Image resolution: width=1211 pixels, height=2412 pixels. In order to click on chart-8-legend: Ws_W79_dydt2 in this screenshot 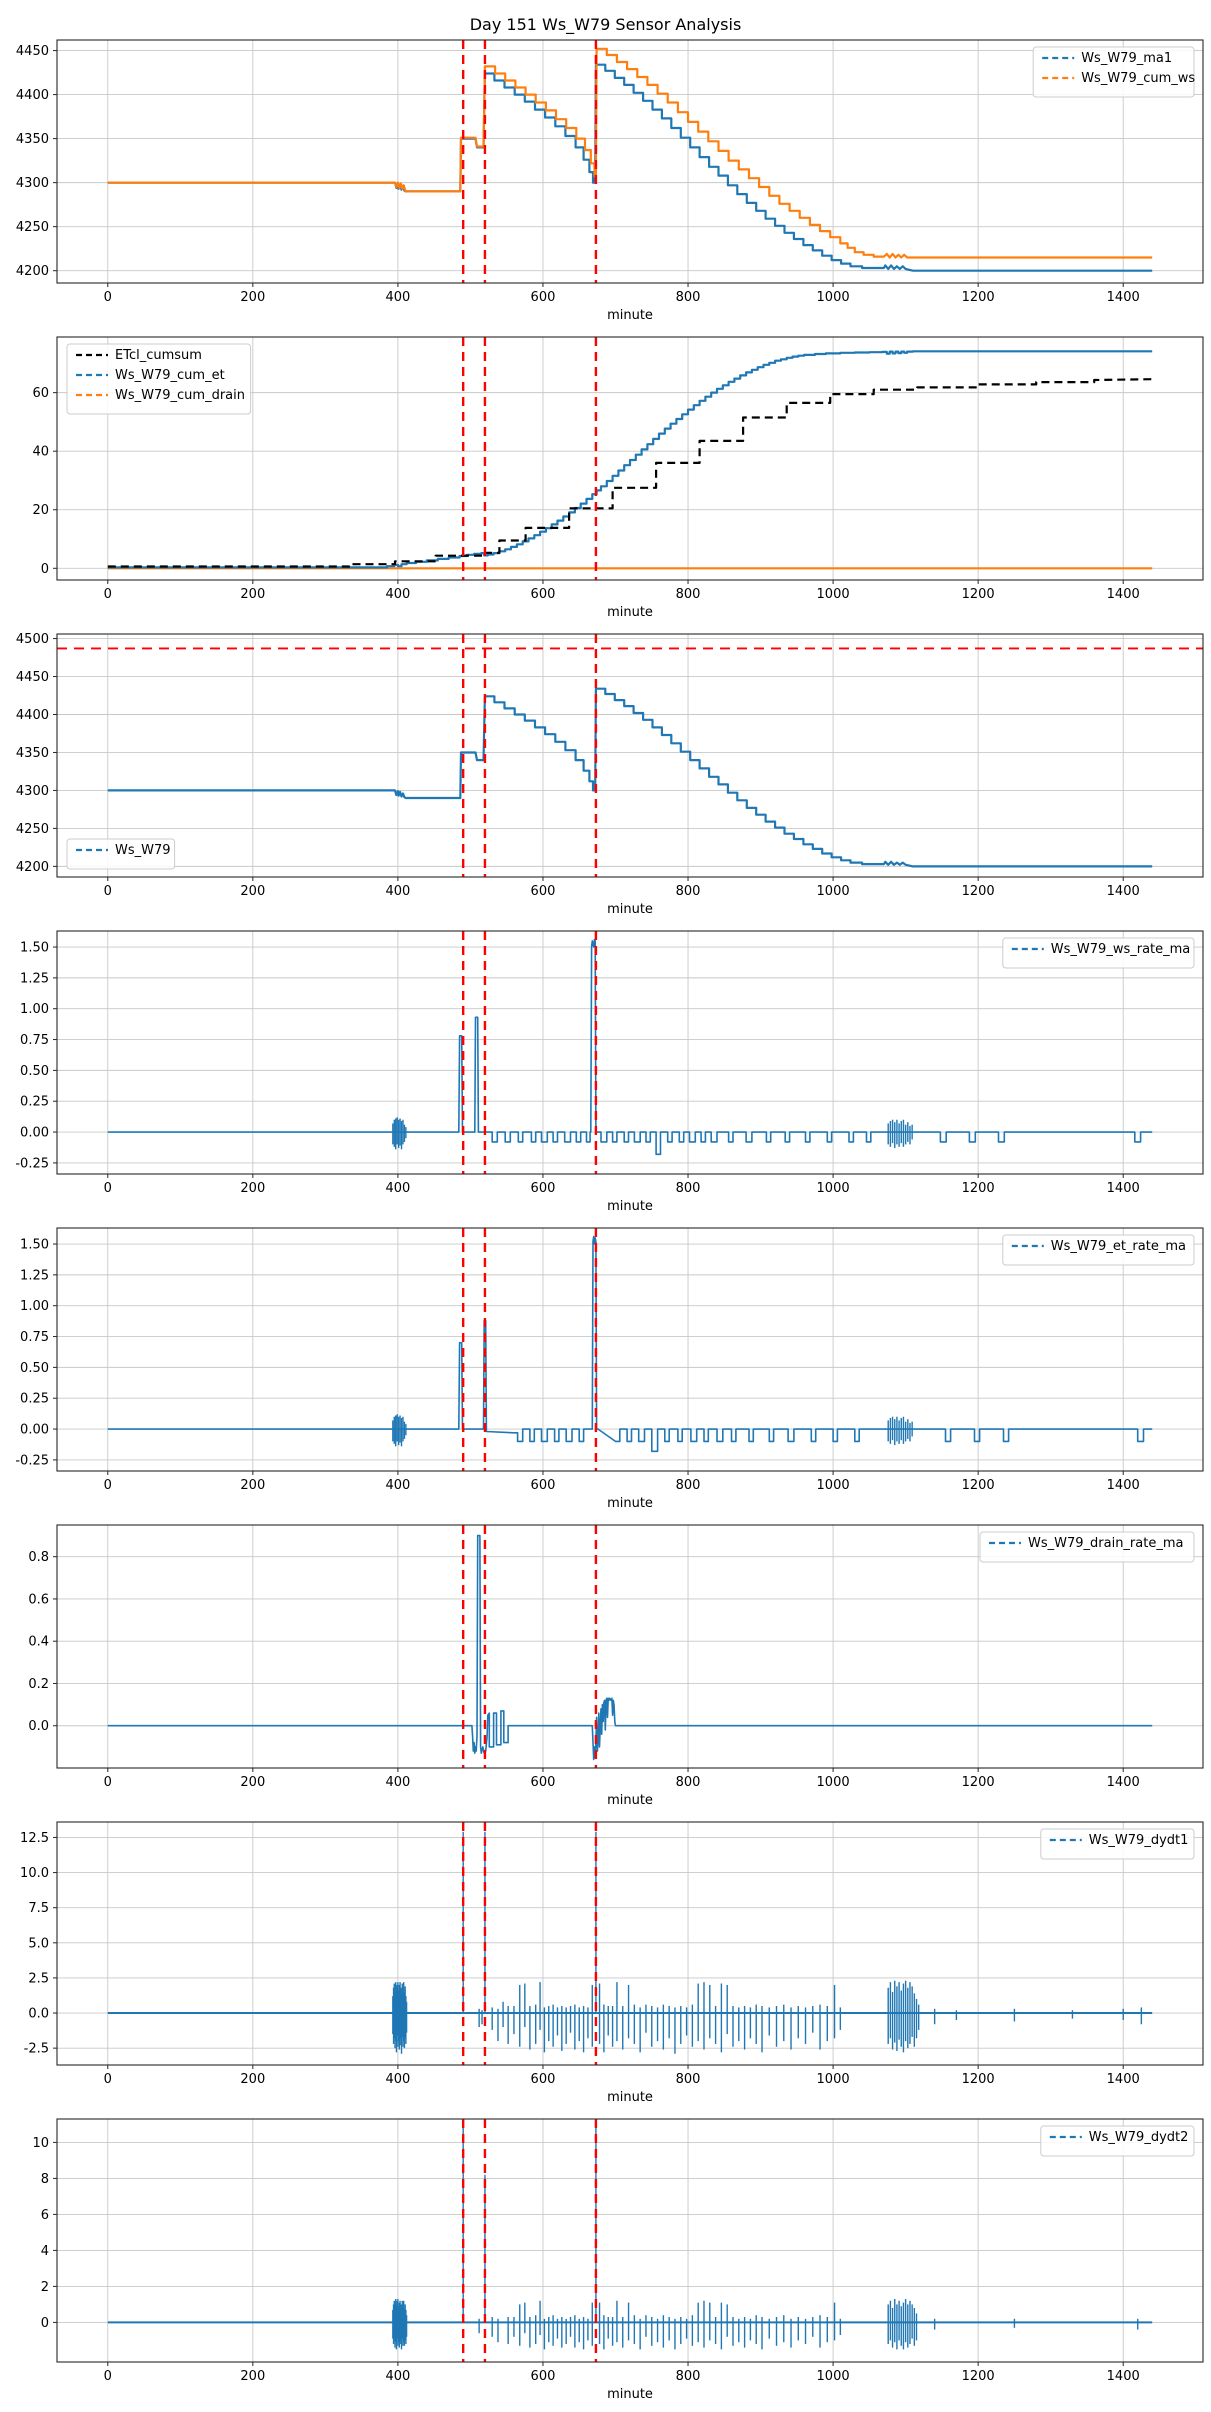, I will do `click(1117, 2141)`.